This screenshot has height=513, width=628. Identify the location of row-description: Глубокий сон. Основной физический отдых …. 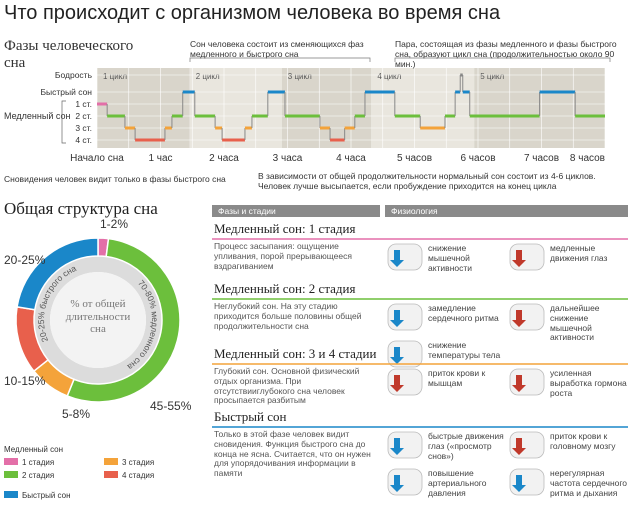
(287, 386).